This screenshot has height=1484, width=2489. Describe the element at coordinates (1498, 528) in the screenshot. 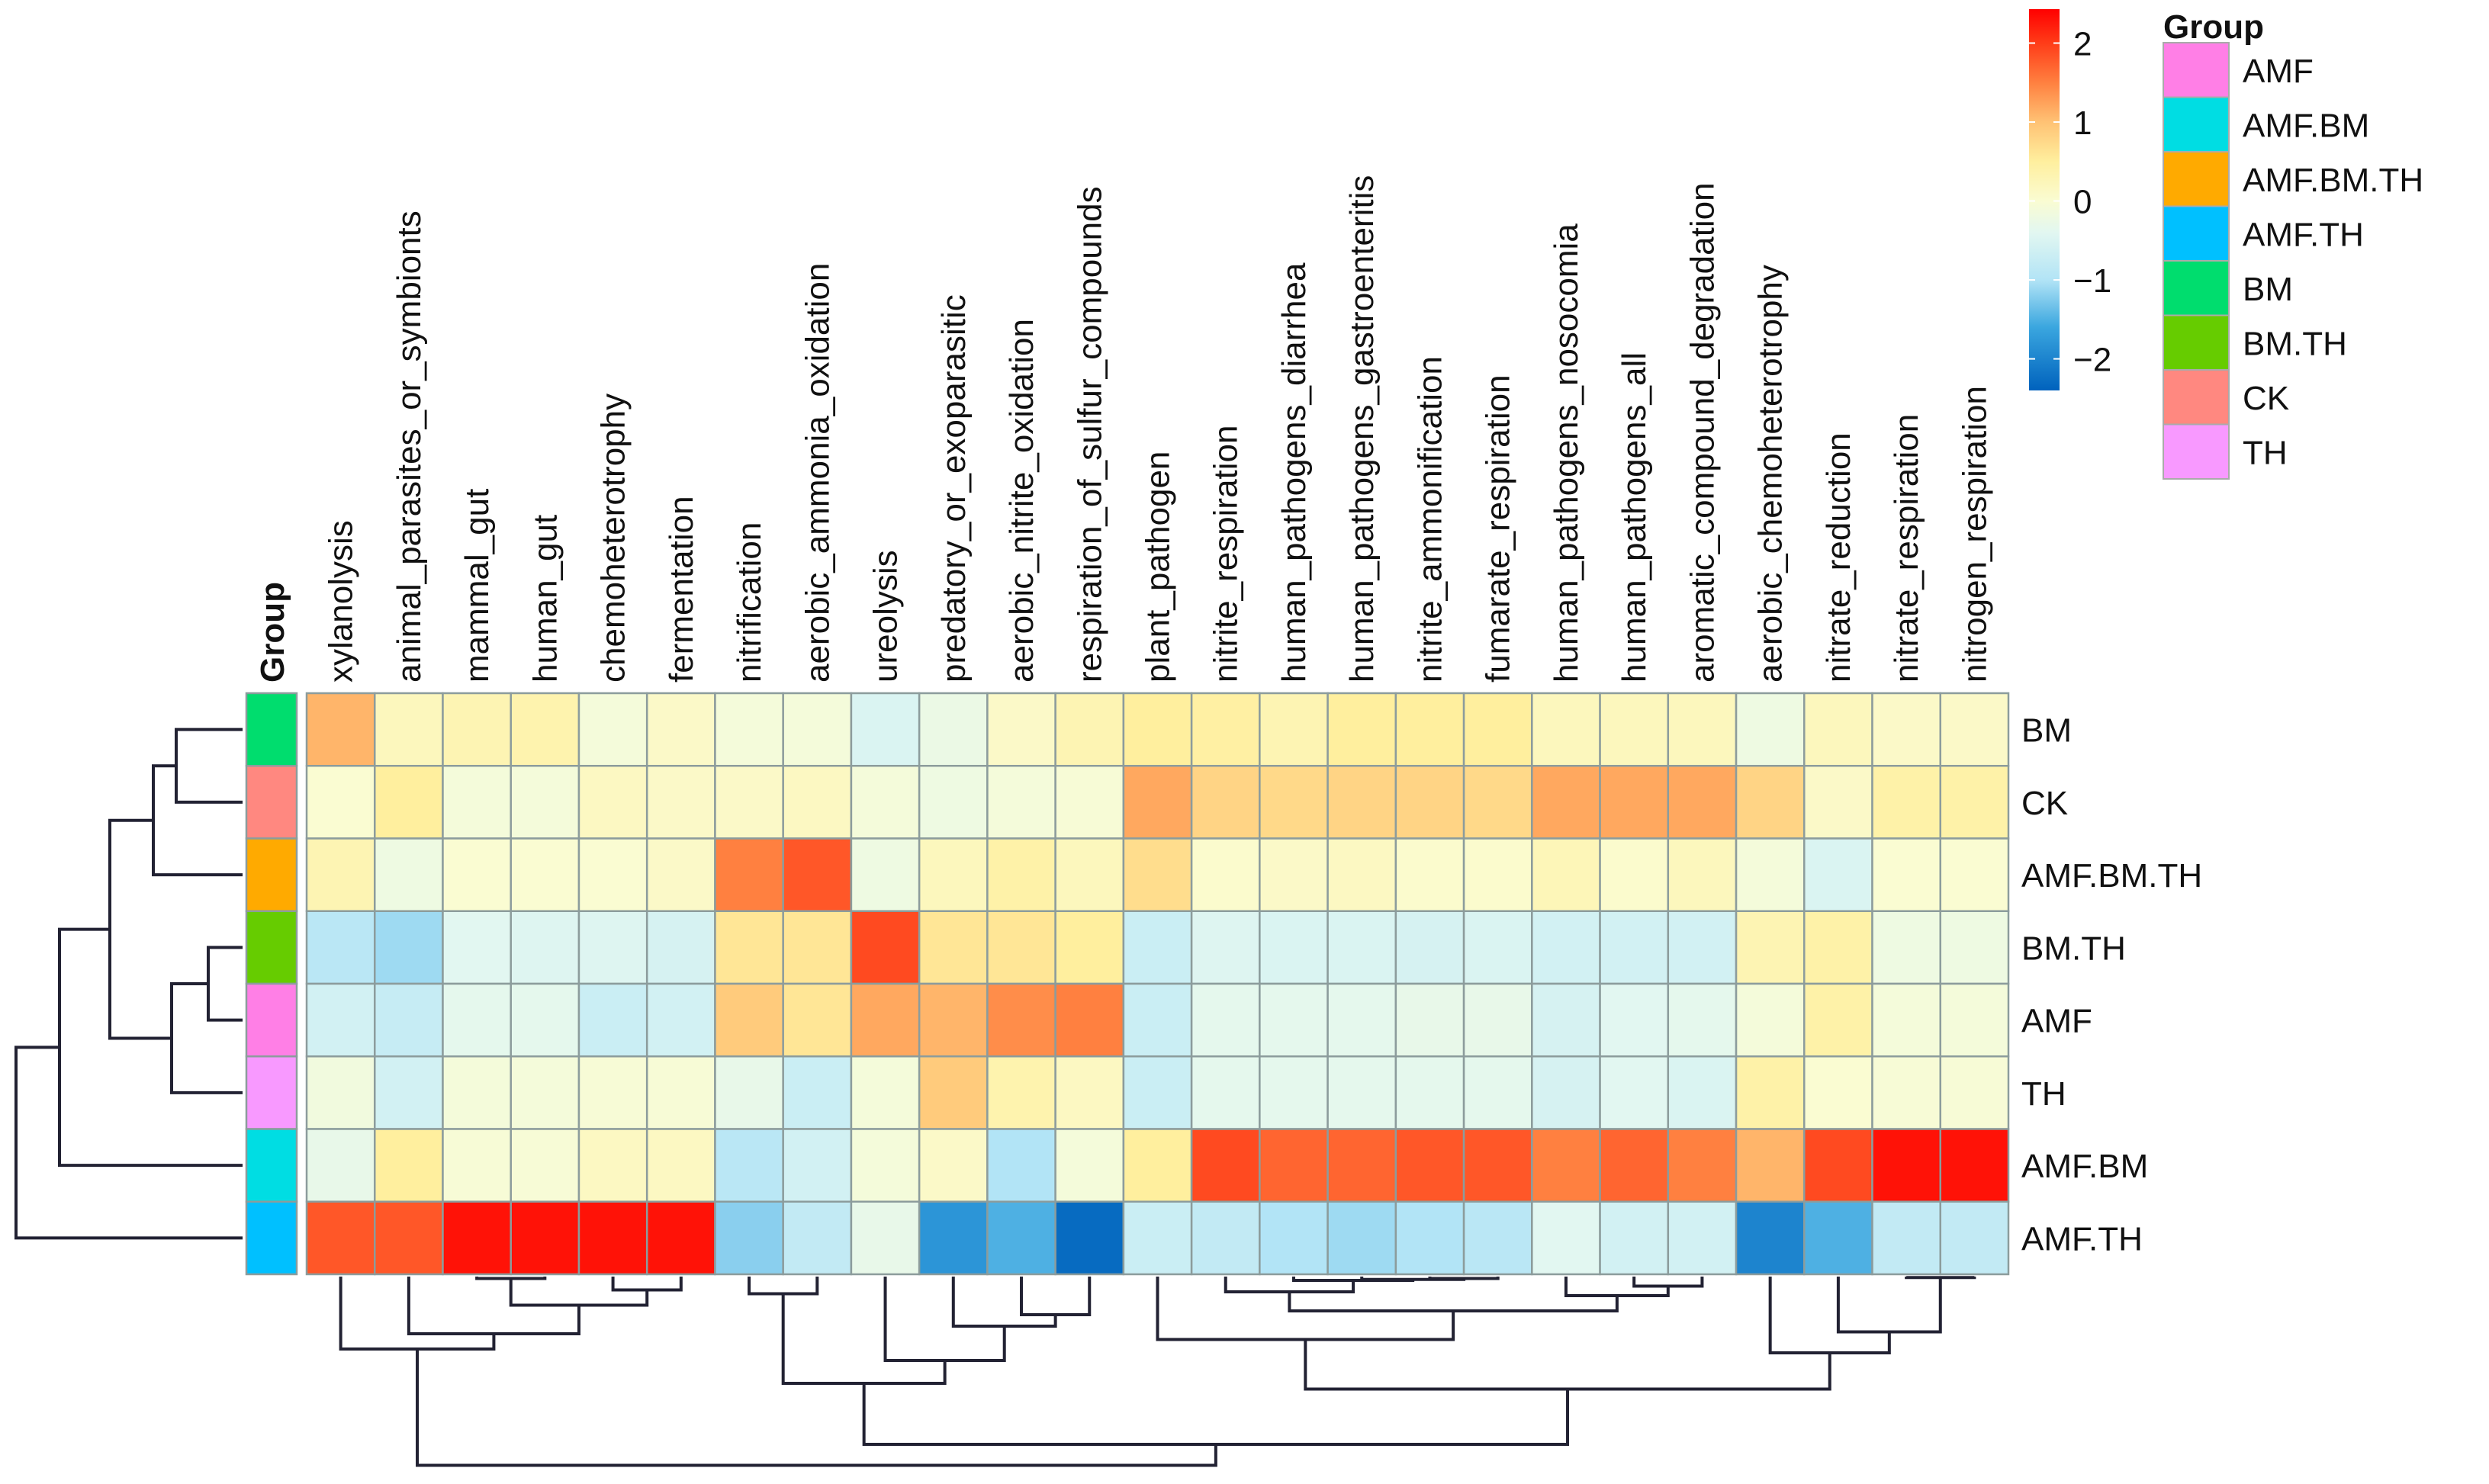

I see `column-label: fumarate_respiration` at that location.